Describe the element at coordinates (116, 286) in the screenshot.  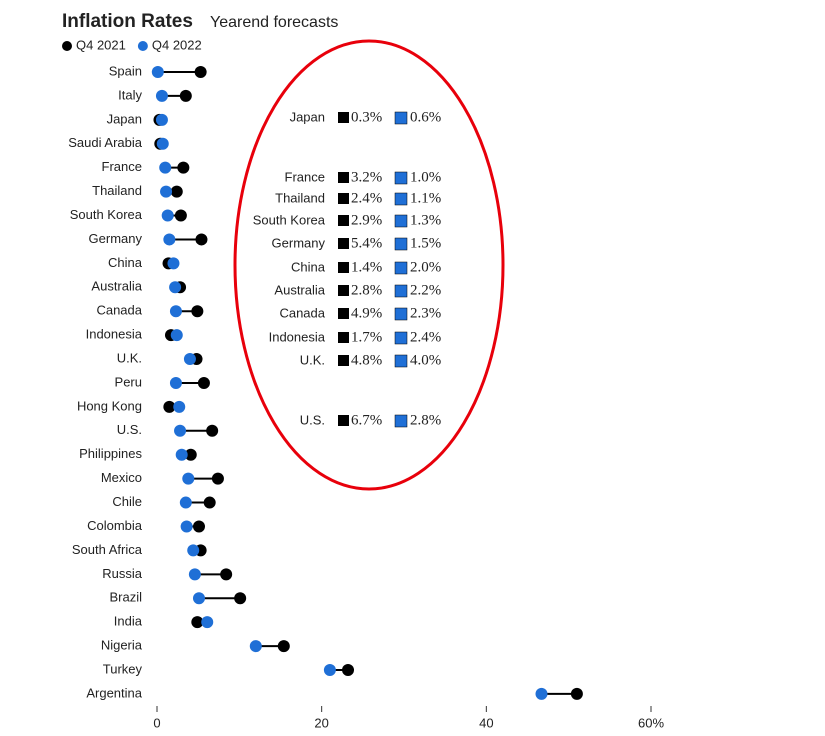
I see `y-tick-label: Australia` at that location.